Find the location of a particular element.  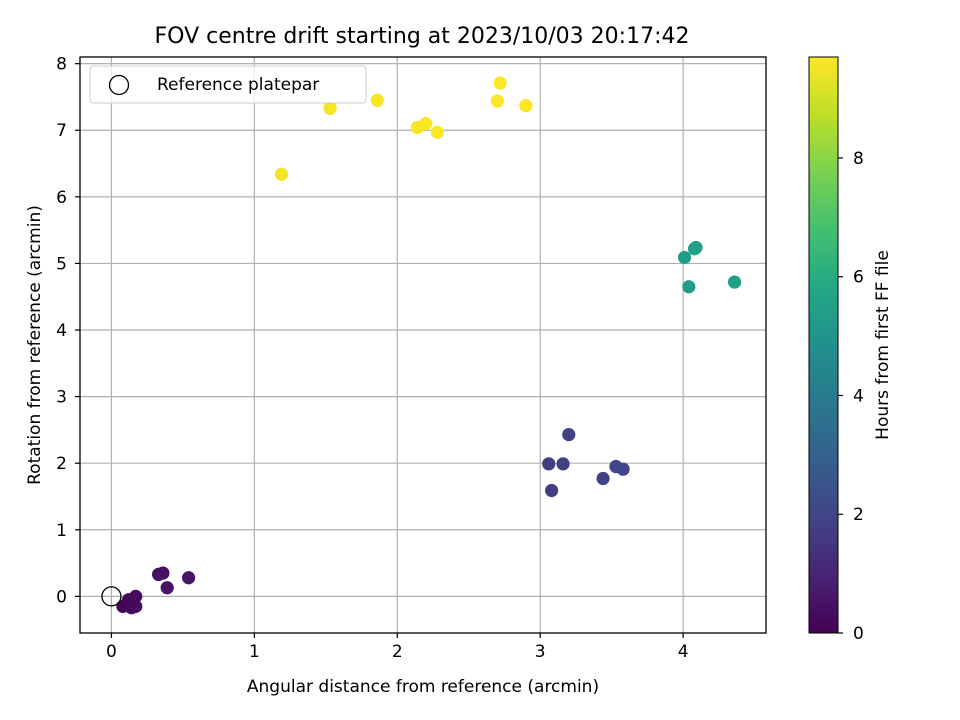

x-axis-ticks: 0 1 2 3 4 is located at coordinates (397, 647).